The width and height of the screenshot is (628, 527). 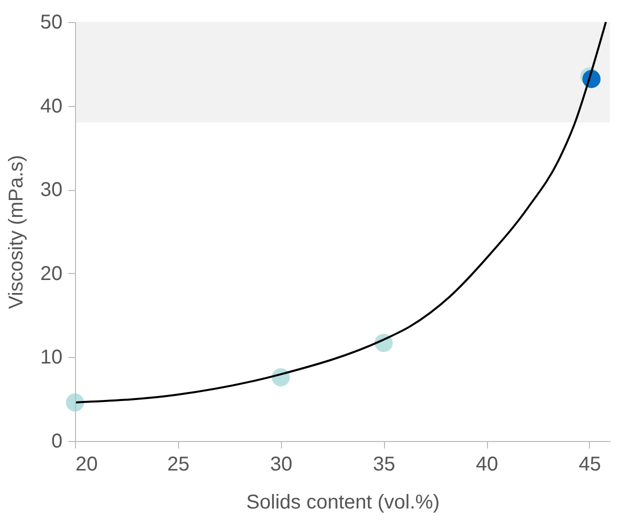 I want to click on x-tick-label: 40, so click(x=487, y=465).